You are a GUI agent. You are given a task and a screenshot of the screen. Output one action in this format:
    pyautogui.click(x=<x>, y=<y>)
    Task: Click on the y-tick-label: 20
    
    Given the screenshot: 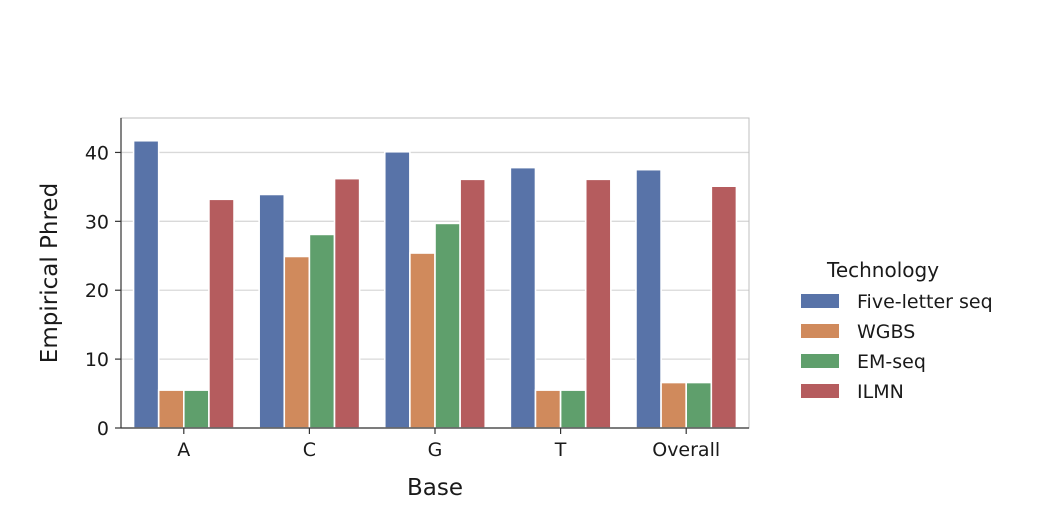 What is the action you would take?
    pyautogui.click(x=97, y=291)
    